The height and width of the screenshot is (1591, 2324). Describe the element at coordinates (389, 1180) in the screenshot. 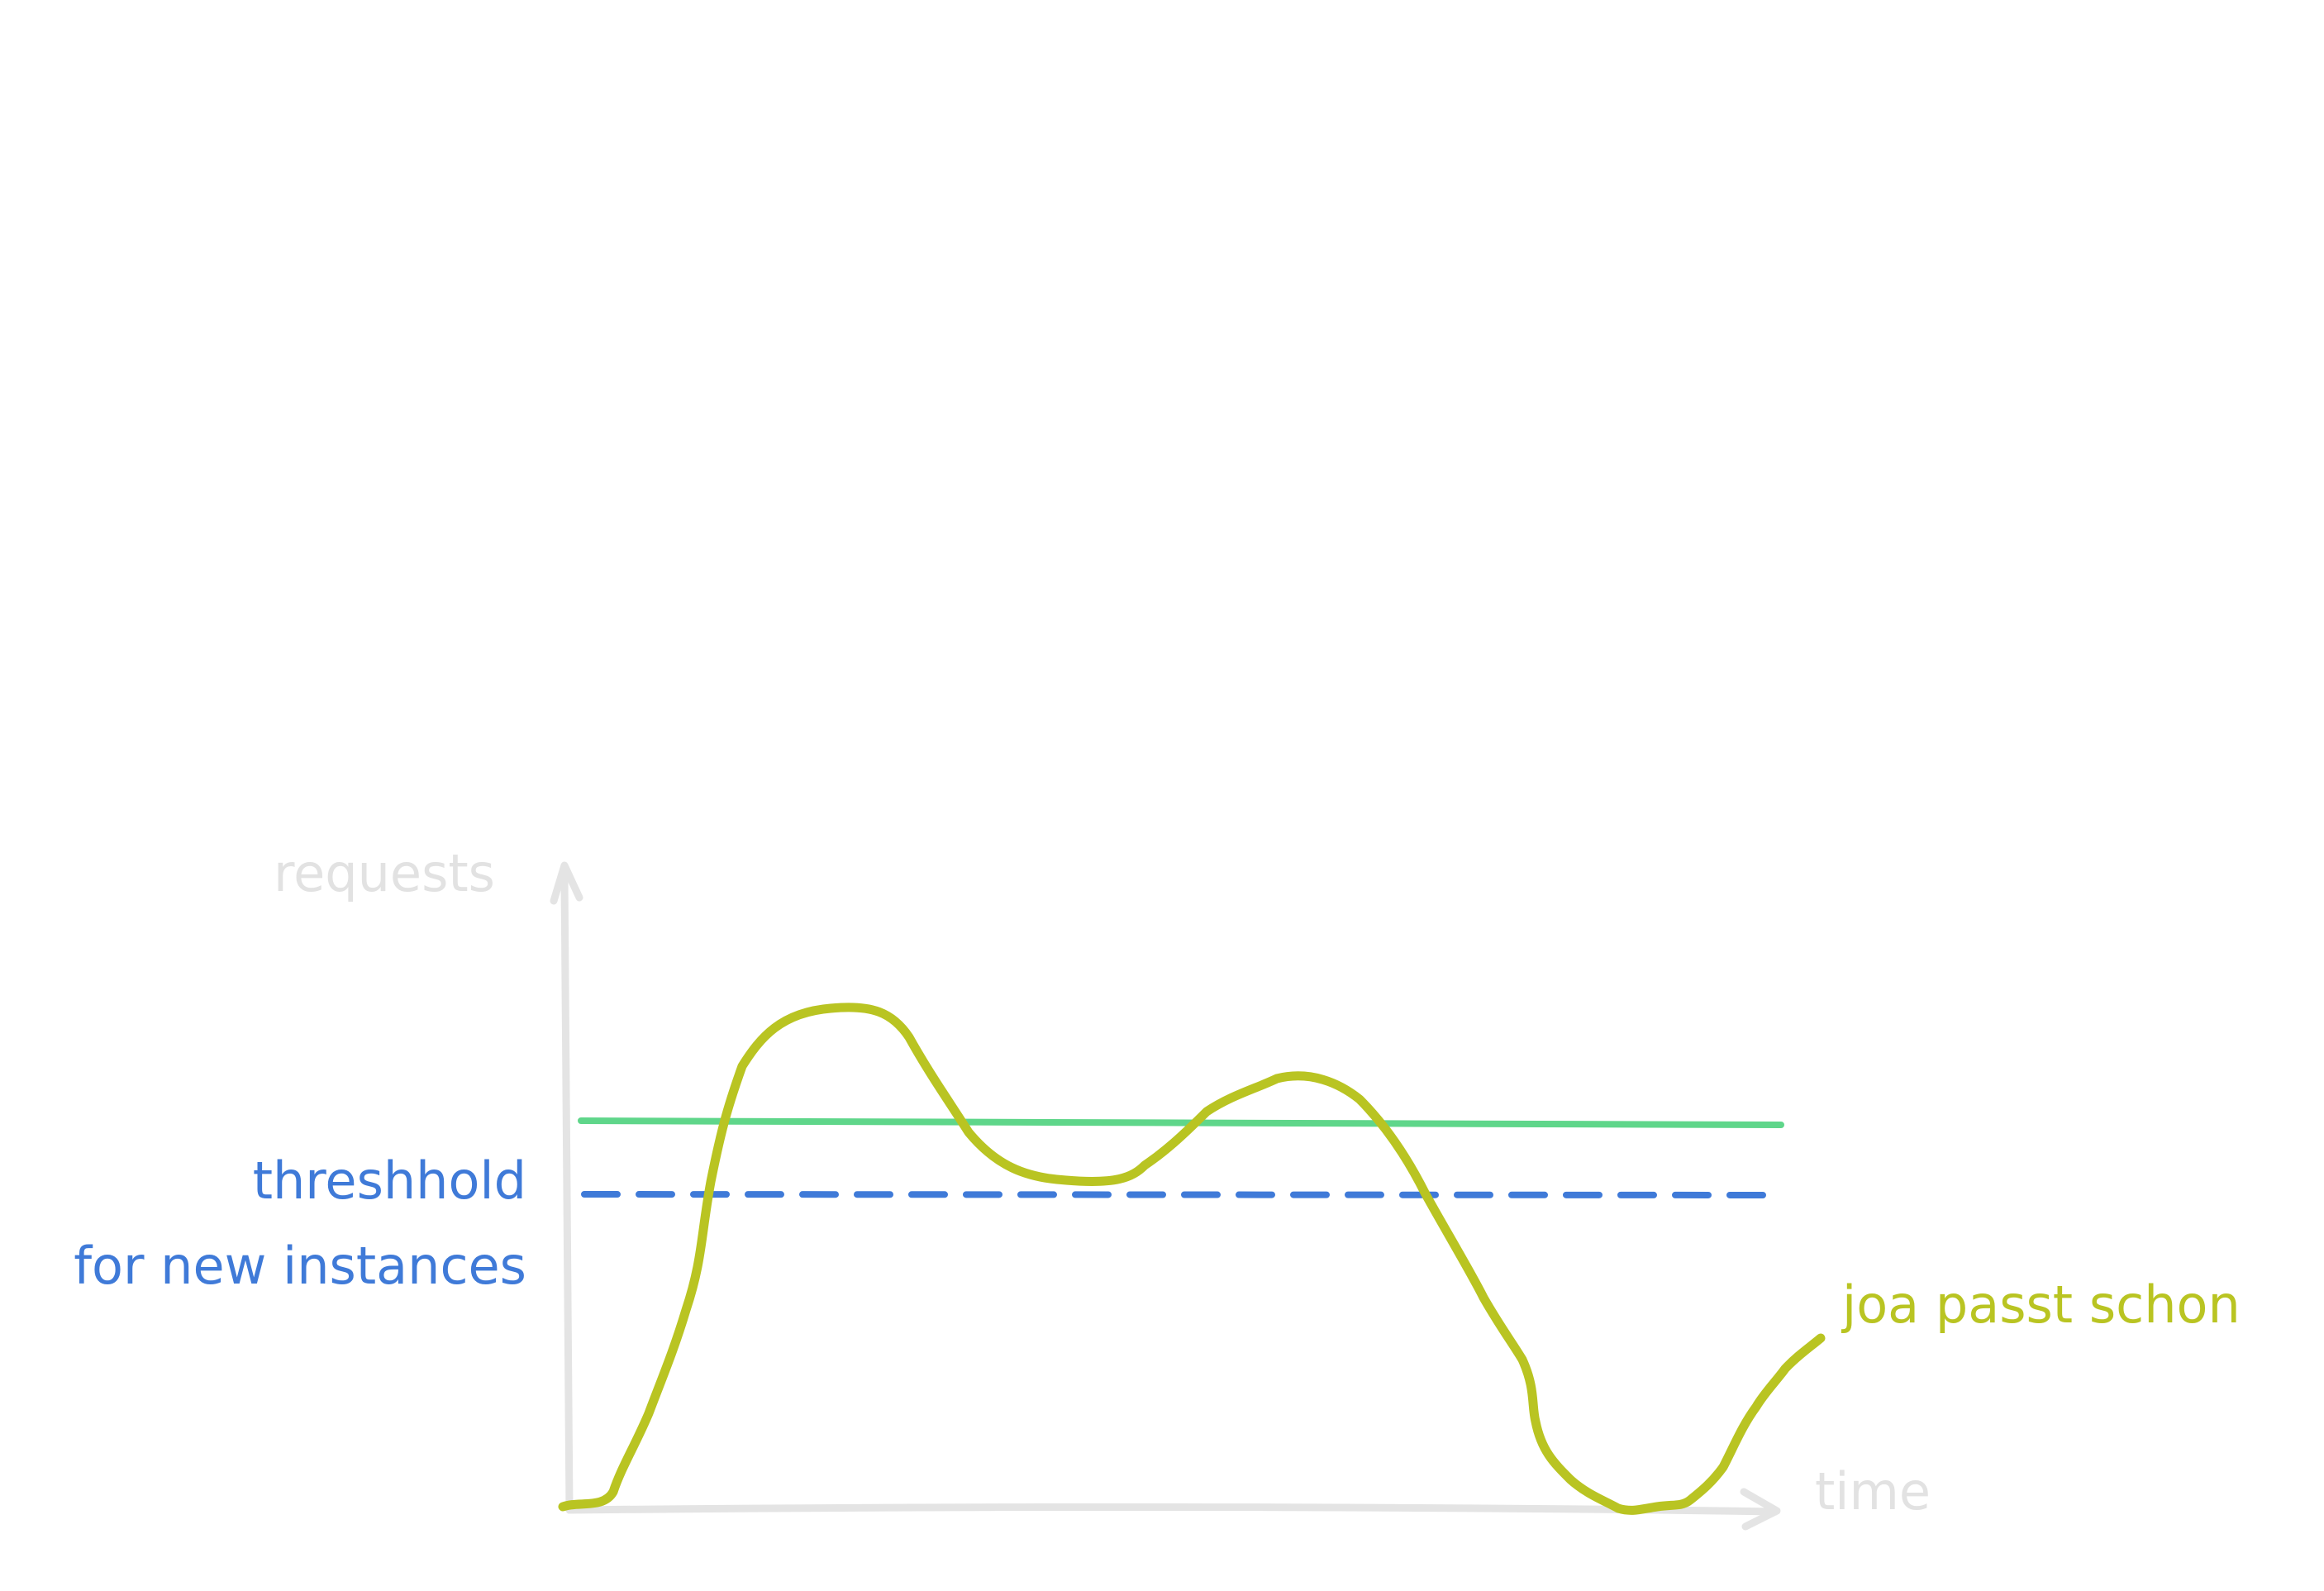

I see `threshold-label-line1: threshhold` at that location.